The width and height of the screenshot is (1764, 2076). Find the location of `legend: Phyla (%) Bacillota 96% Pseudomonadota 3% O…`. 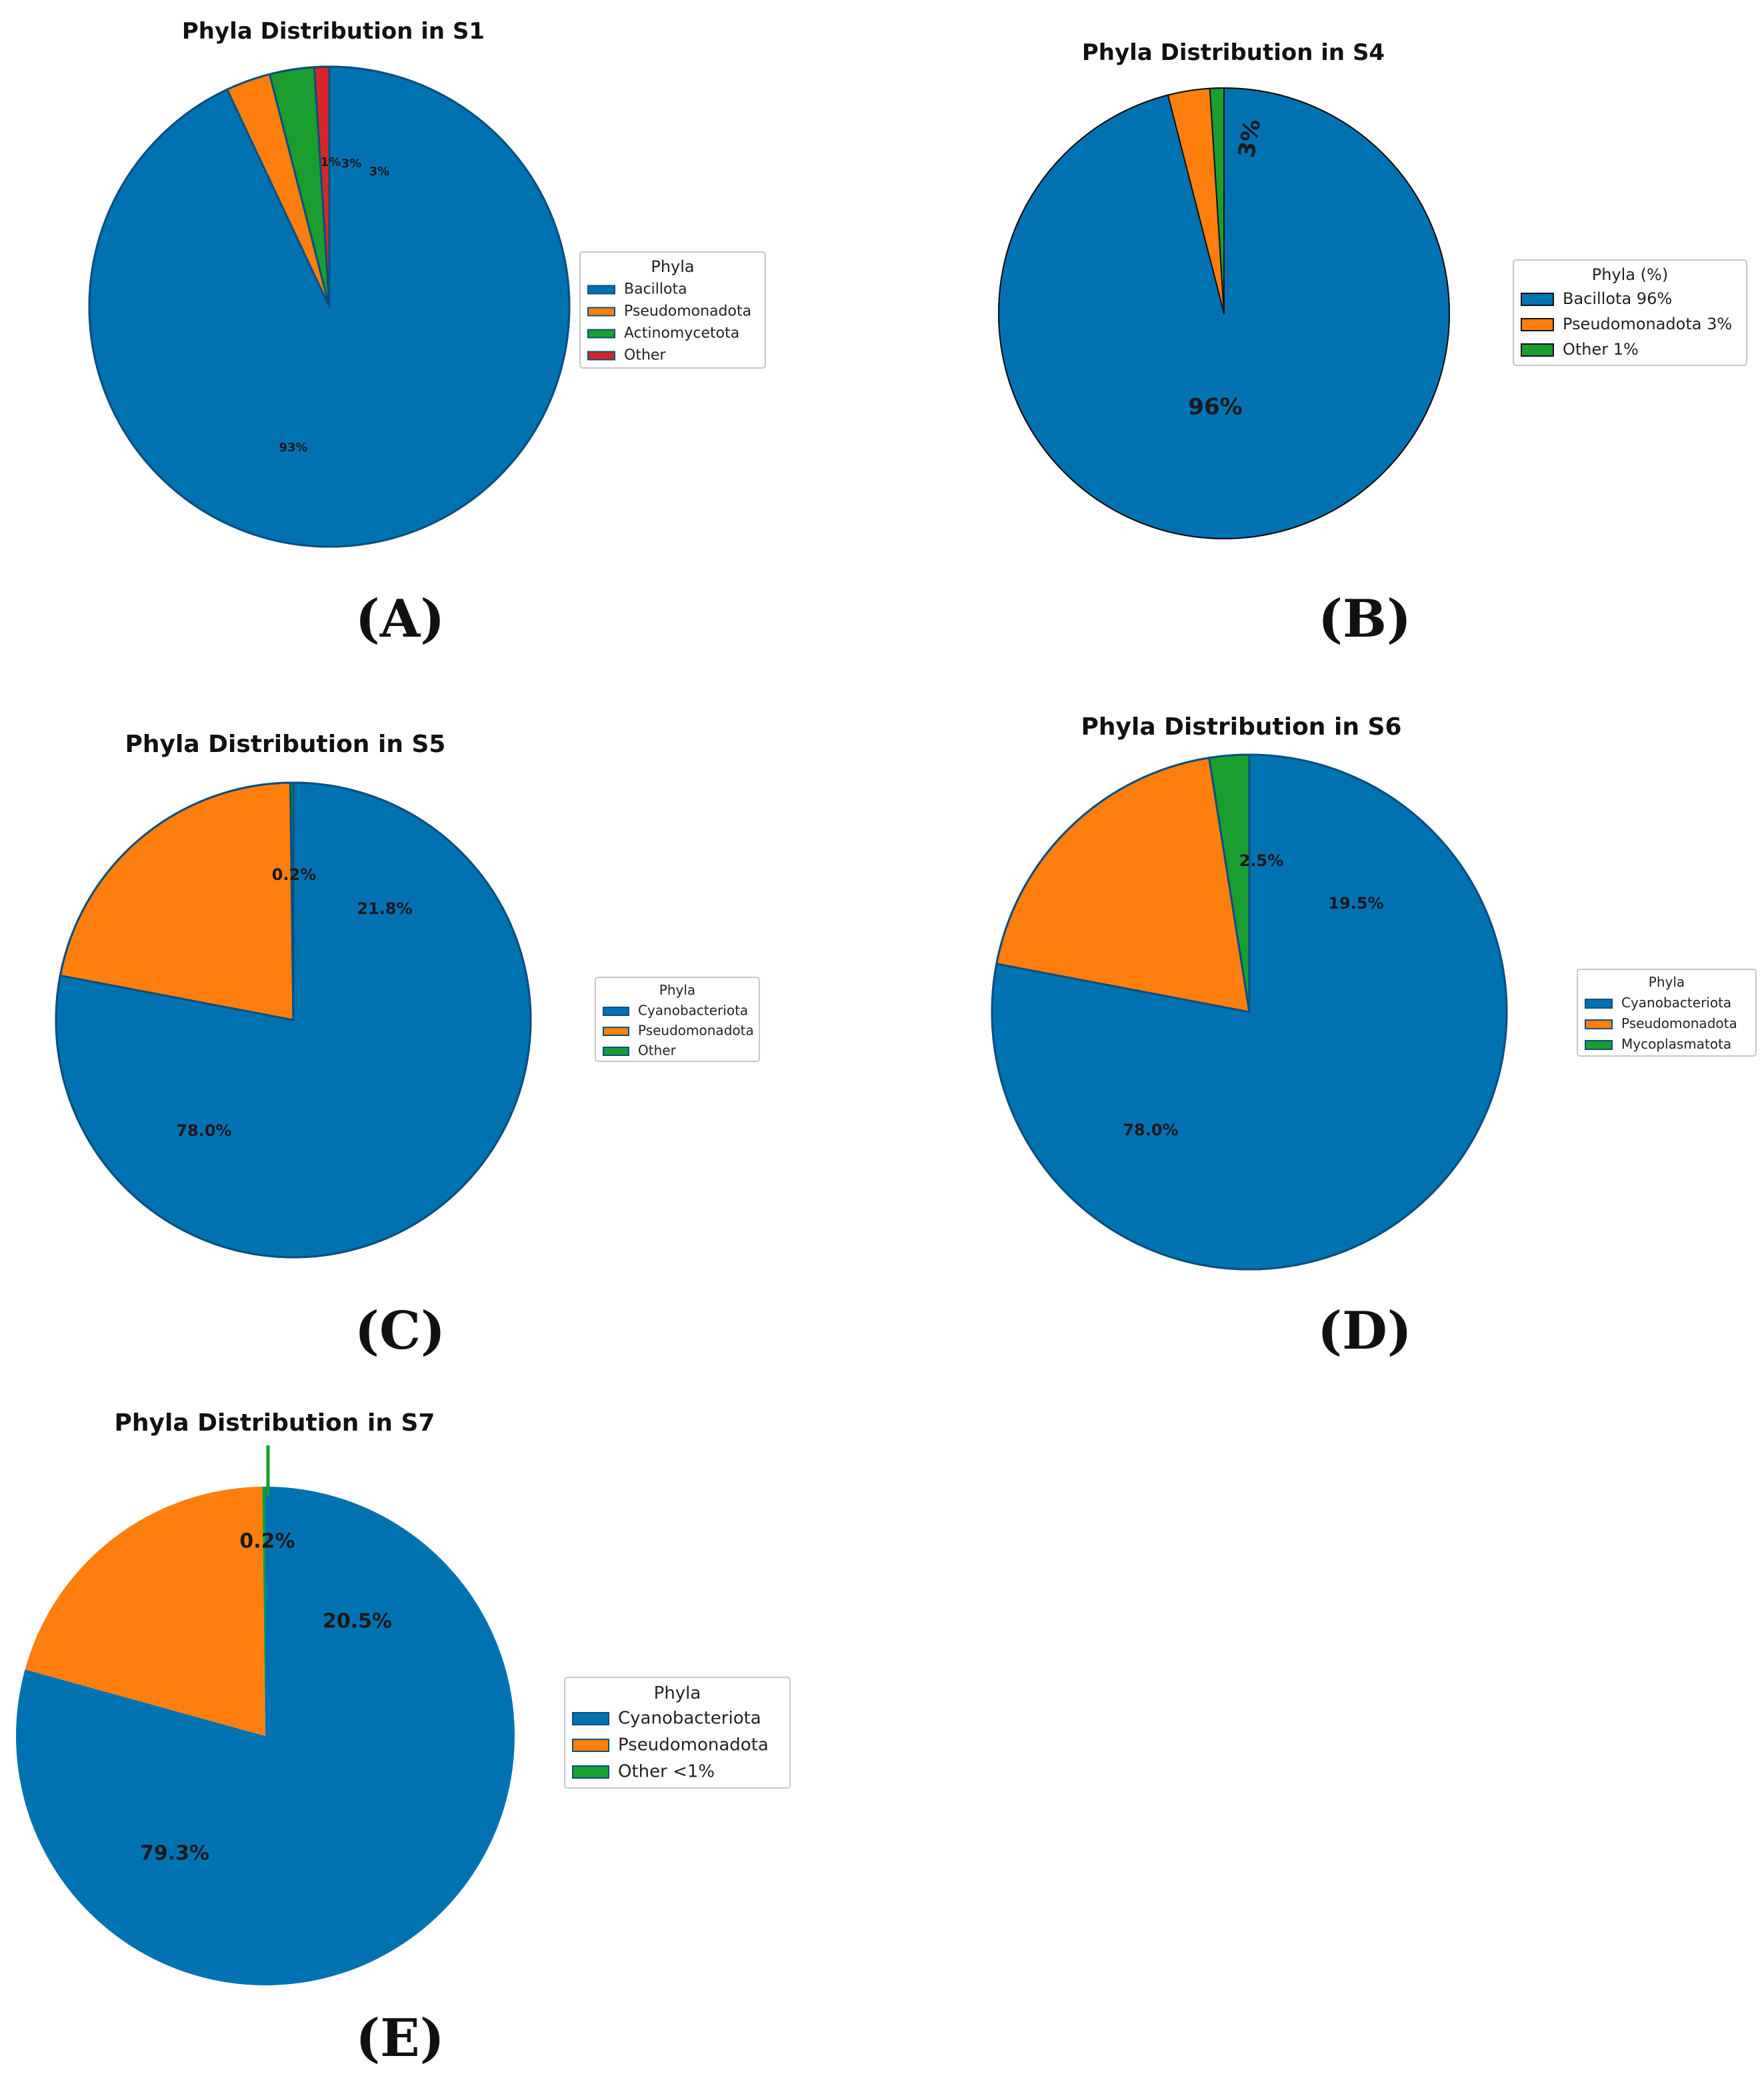

legend: Phyla (%) Bacillota 96% Pseudomonadota 3% O… is located at coordinates (1630, 312).